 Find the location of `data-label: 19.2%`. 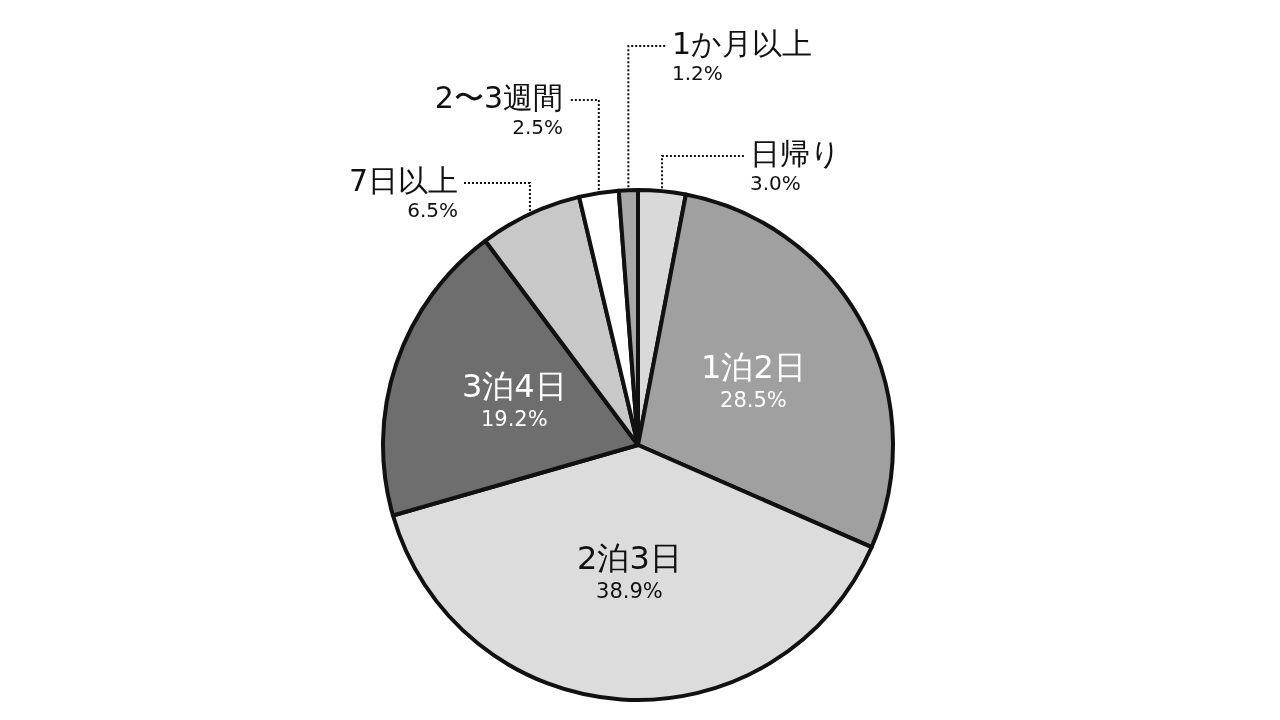

data-label: 19.2% is located at coordinates (514, 419).